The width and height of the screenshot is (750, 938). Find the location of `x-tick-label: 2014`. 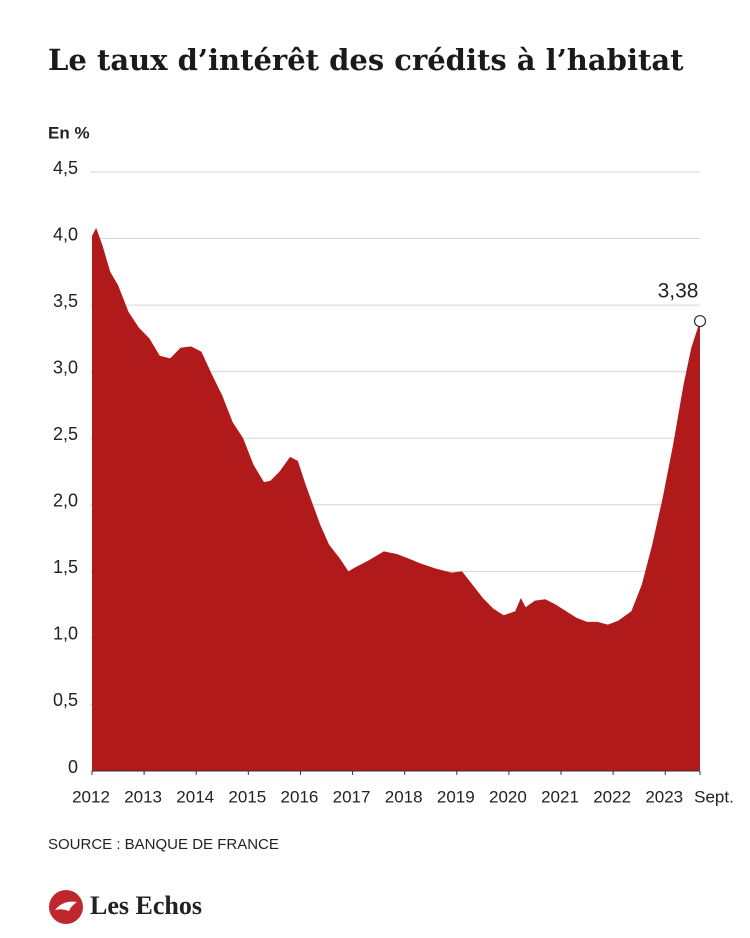

x-tick-label: 2014 is located at coordinates (195, 796).